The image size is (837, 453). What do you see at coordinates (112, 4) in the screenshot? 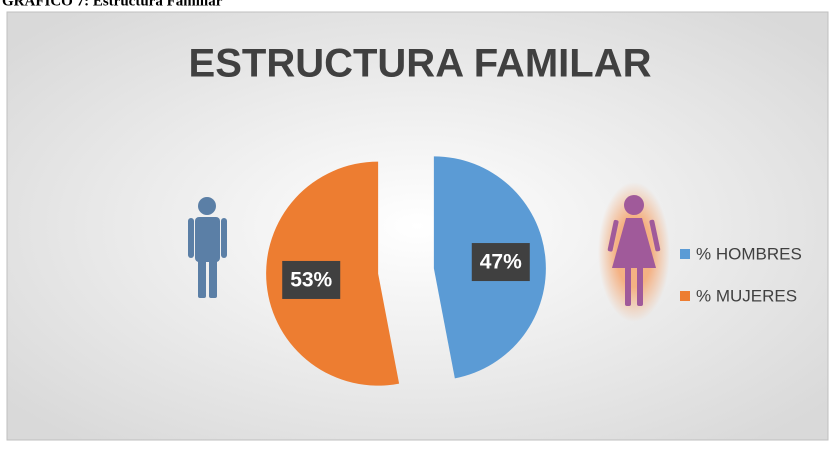
I see `caption: GRÁFICO 7: Estructura Familiar` at bounding box center [112, 4].